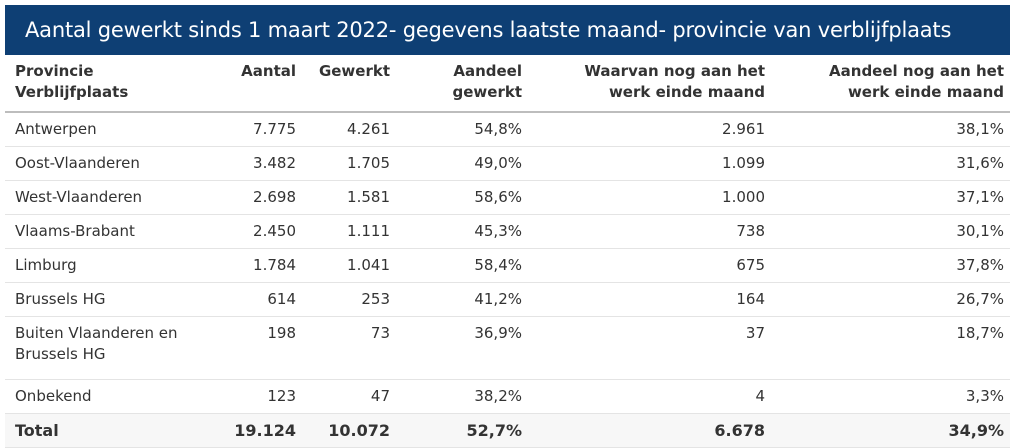 The width and height of the screenshot is (1014, 448). What do you see at coordinates (887, 299) in the screenshot?
I see `table-cell: 26,7%` at bounding box center [887, 299].